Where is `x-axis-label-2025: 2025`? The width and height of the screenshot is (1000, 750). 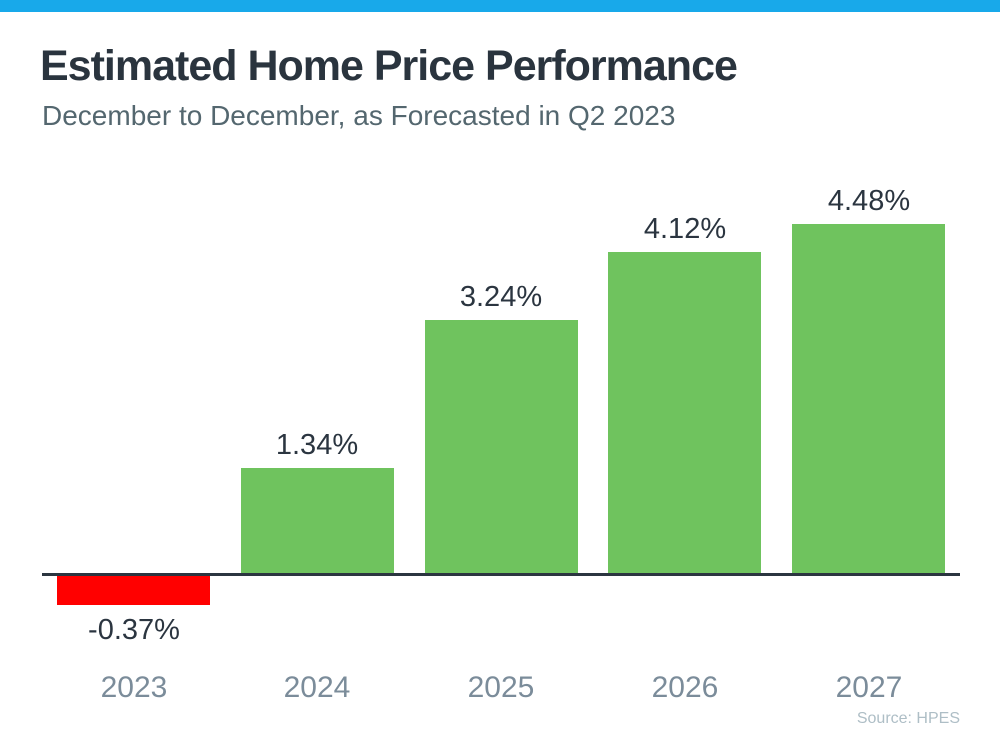
x-axis-label-2025: 2025 is located at coordinates (501, 687).